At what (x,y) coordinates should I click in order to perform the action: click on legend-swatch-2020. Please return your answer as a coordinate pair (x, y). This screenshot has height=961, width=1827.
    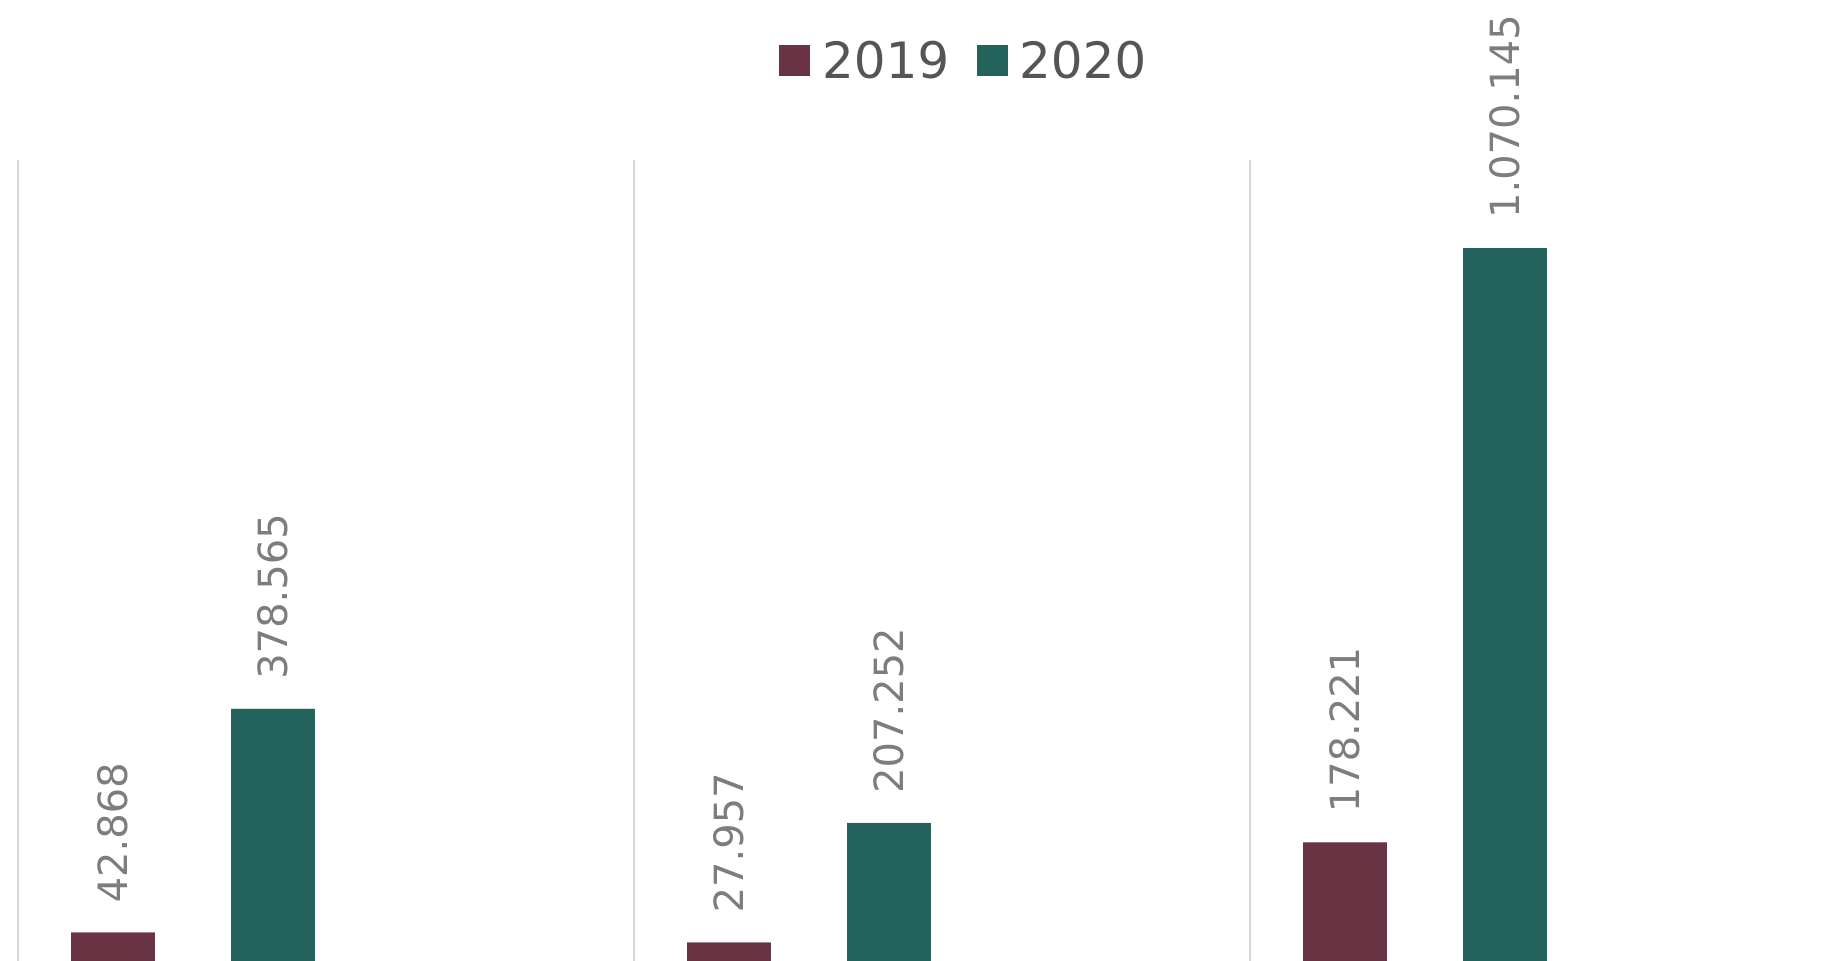
    Looking at the image, I should click on (992, 60).